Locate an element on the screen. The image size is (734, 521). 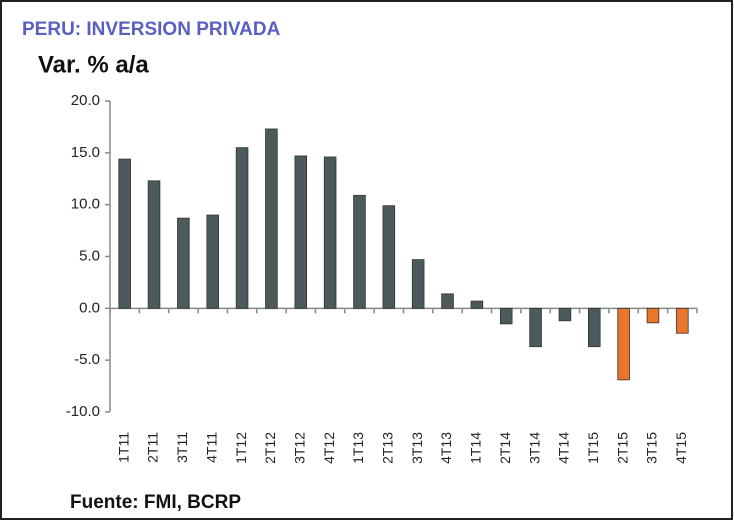
x-tick-label: 2T15 is located at coordinates (622, 448).